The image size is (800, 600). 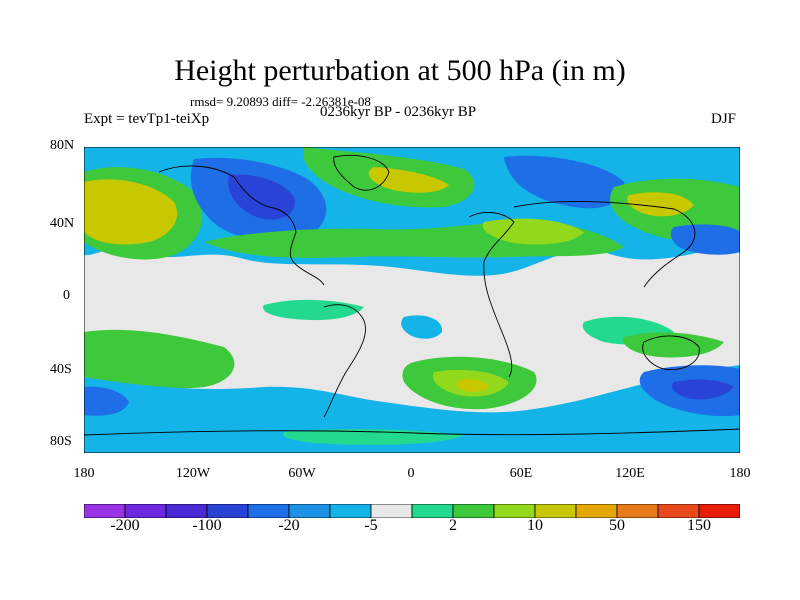 What do you see at coordinates (131, 212) in the screenshot?
I see `contour-pos-npacific-core` at bounding box center [131, 212].